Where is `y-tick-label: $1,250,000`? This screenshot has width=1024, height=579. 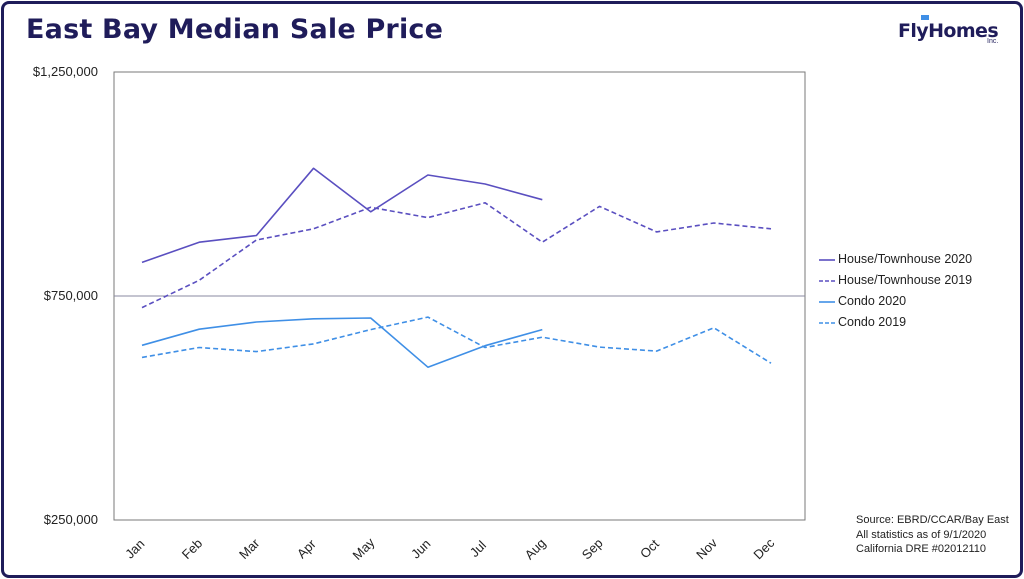
y-tick-label: $1,250,000 is located at coordinates (65, 71).